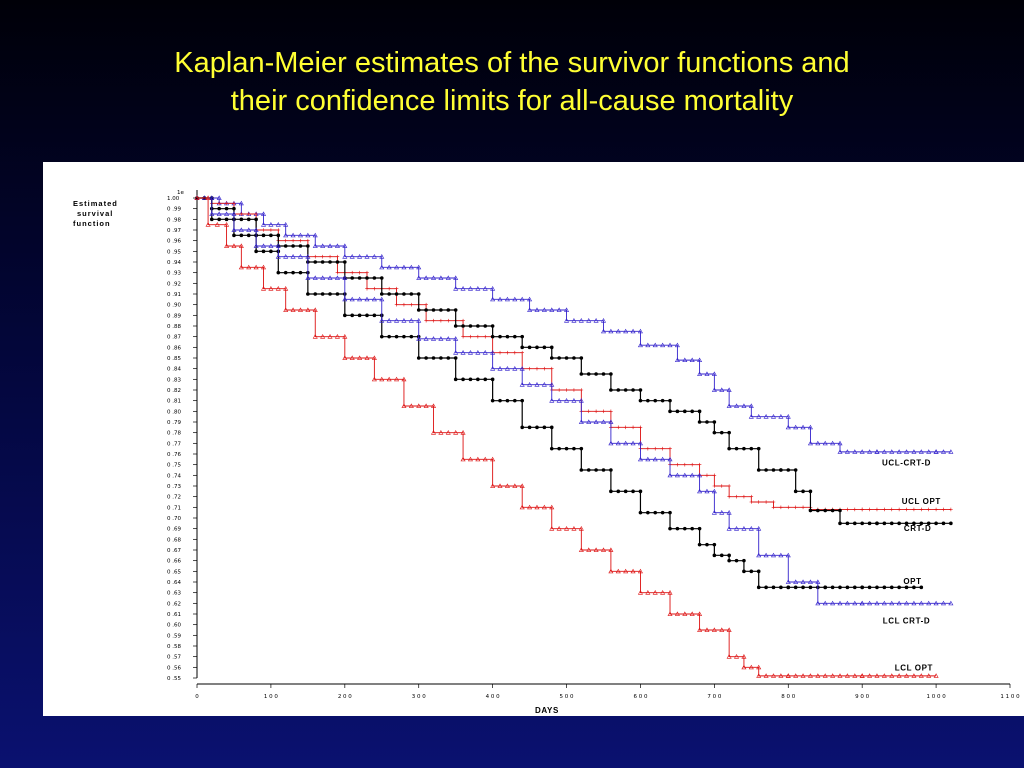  I want to click on y-tick-label: 0 .97, so click(174, 231).